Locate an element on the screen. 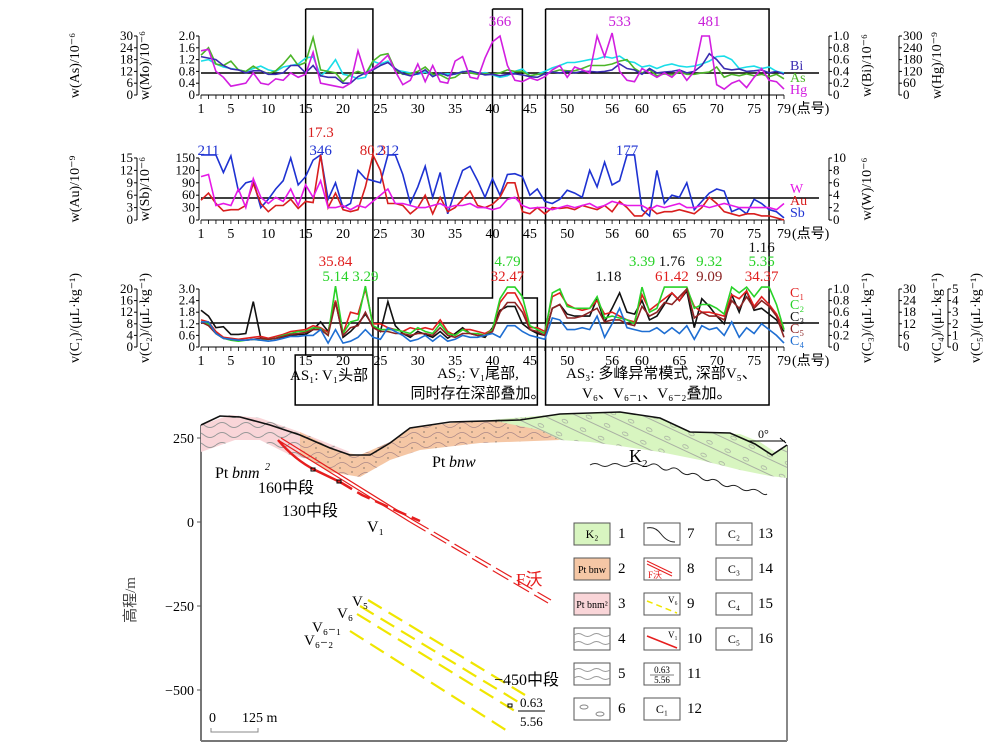  data-label: 35.84 is located at coordinates (336, 262).